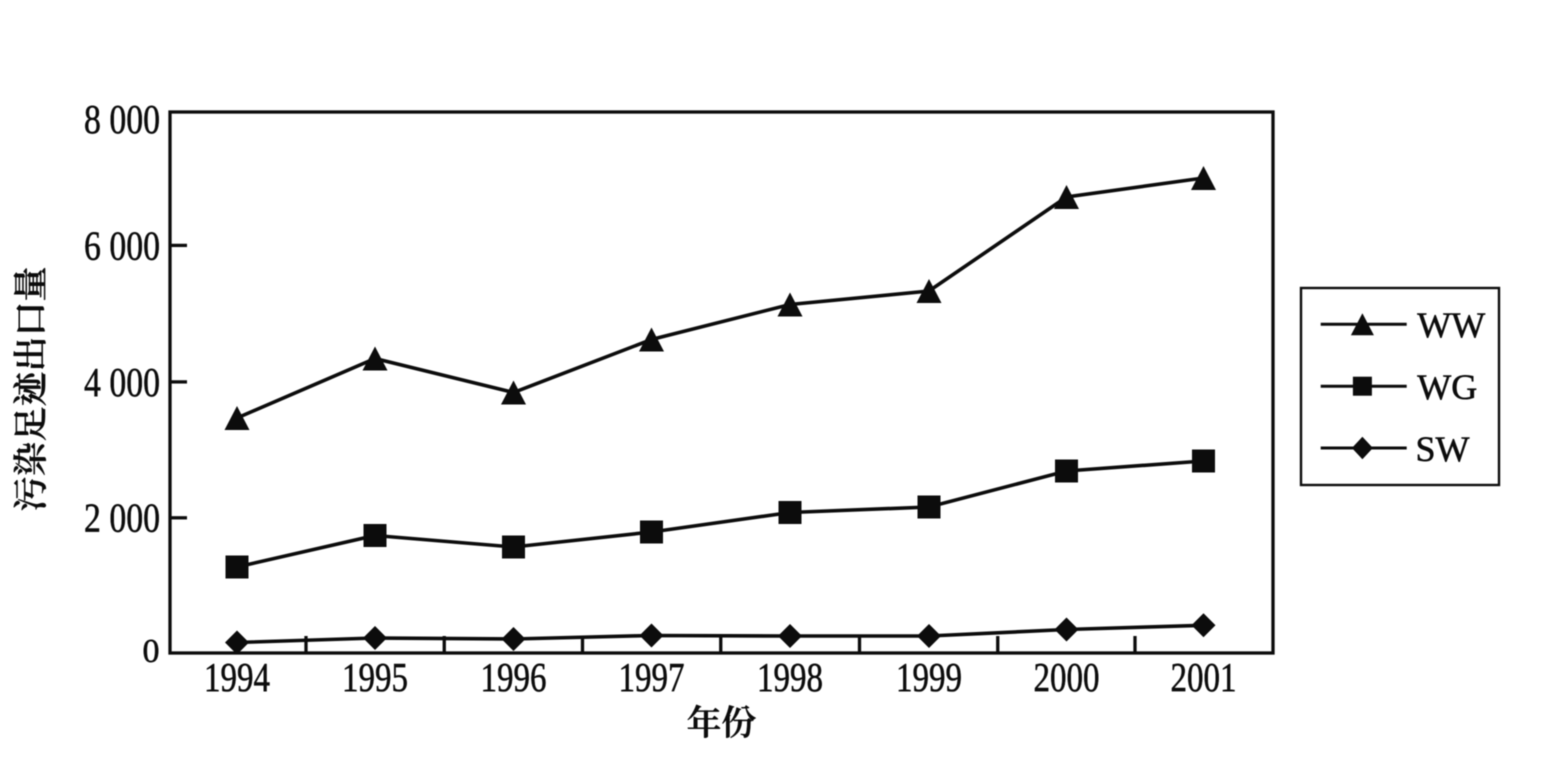  I want to click on svg-text: 1994, so click(237, 677).